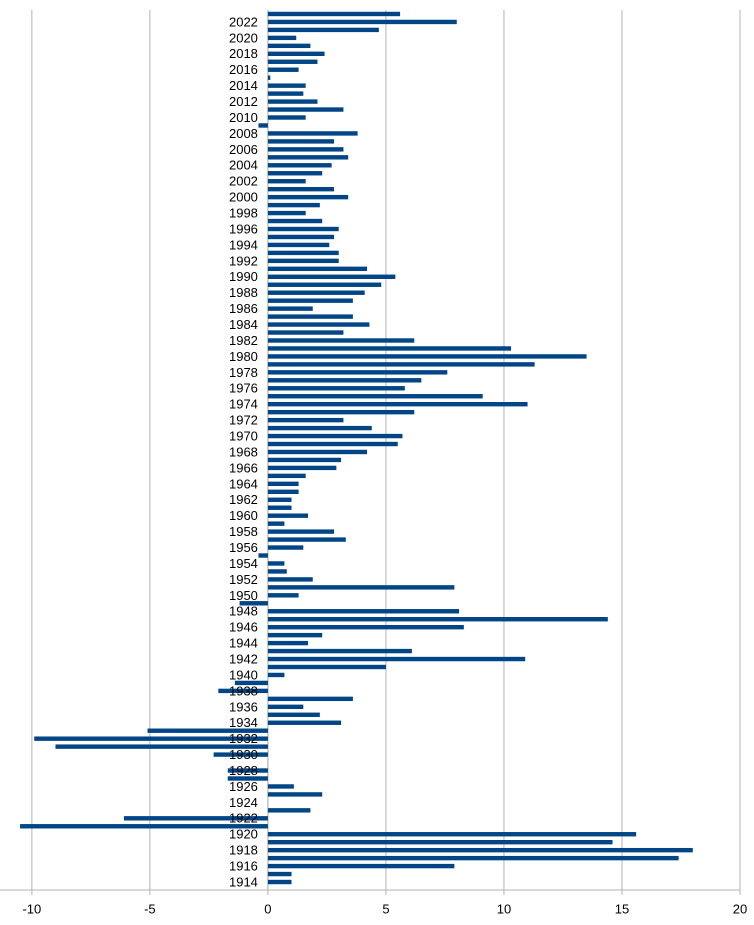  What do you see at coordinates (243, 818) in the screenshot?
I see `y-tick-label: 1922` at bounding box center [243, 818].